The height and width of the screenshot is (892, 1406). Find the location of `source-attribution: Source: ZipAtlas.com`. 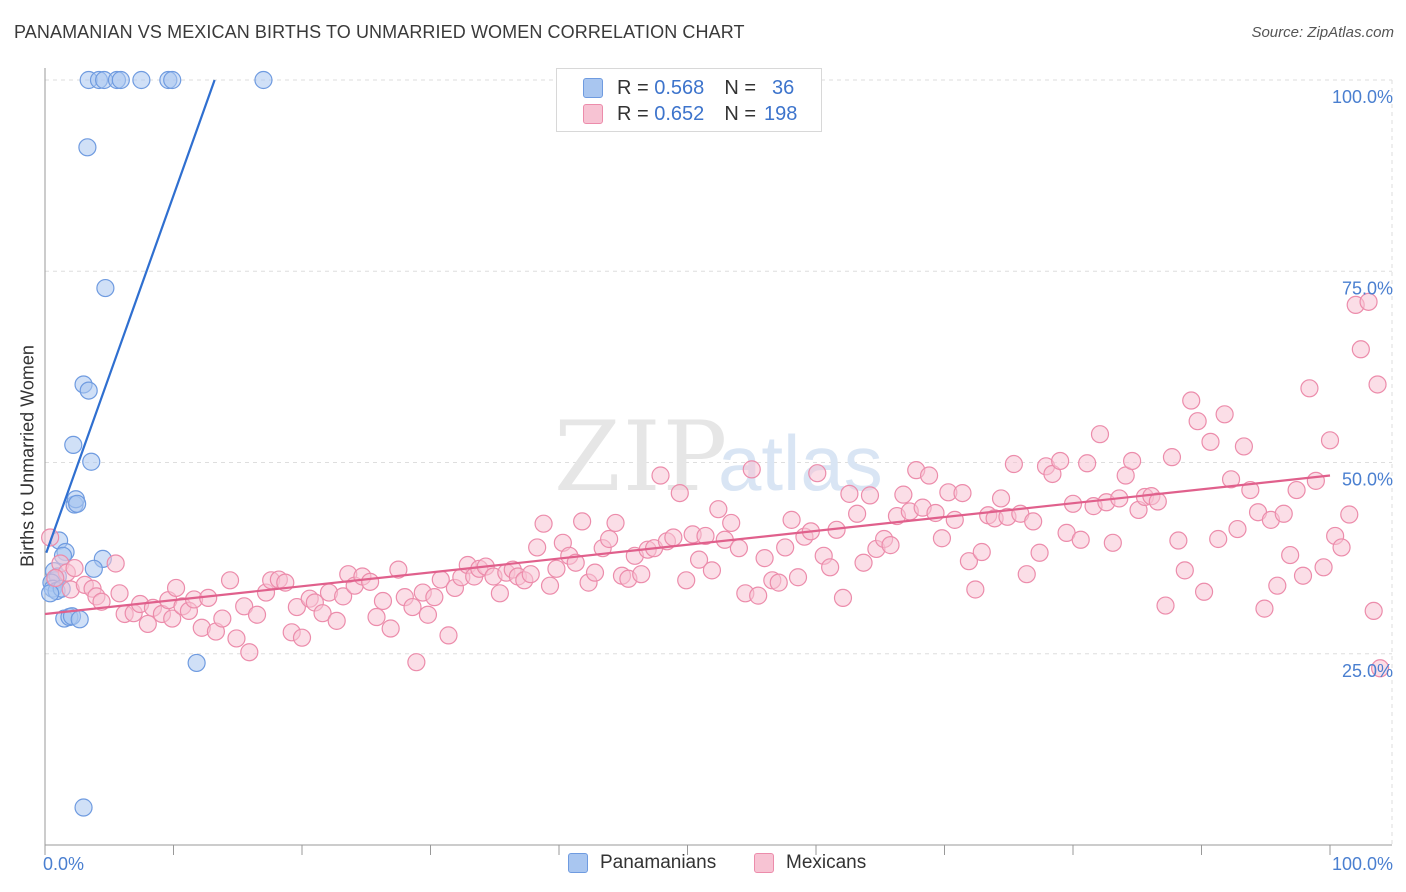

source-attribution: Source: ZipAtlas.com is located at coordinates (1322, 32).